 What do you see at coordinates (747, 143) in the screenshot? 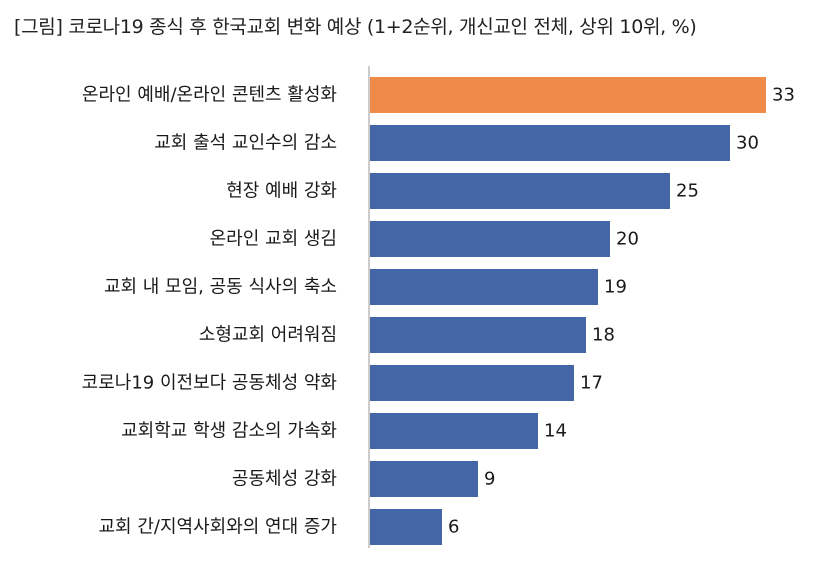
I see `data-label: 30` at bounding box center [747, 143].